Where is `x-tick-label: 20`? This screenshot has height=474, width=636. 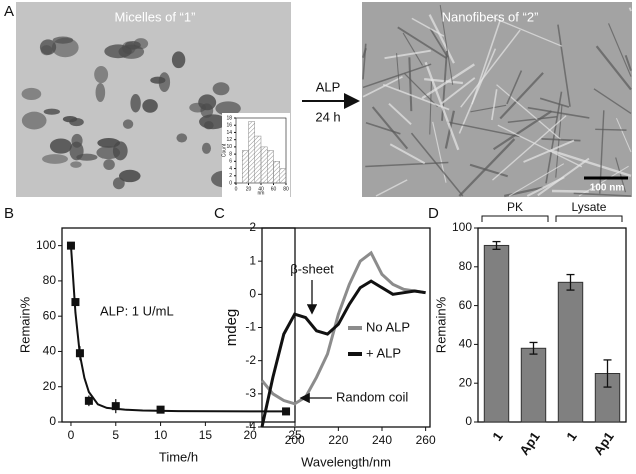
x-tick-label: 20 is located at coordinates (249, 189).